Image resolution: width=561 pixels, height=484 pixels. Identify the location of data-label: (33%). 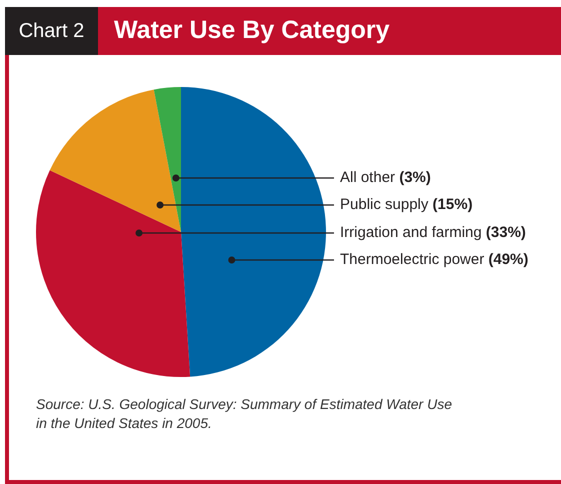
(506, 233).